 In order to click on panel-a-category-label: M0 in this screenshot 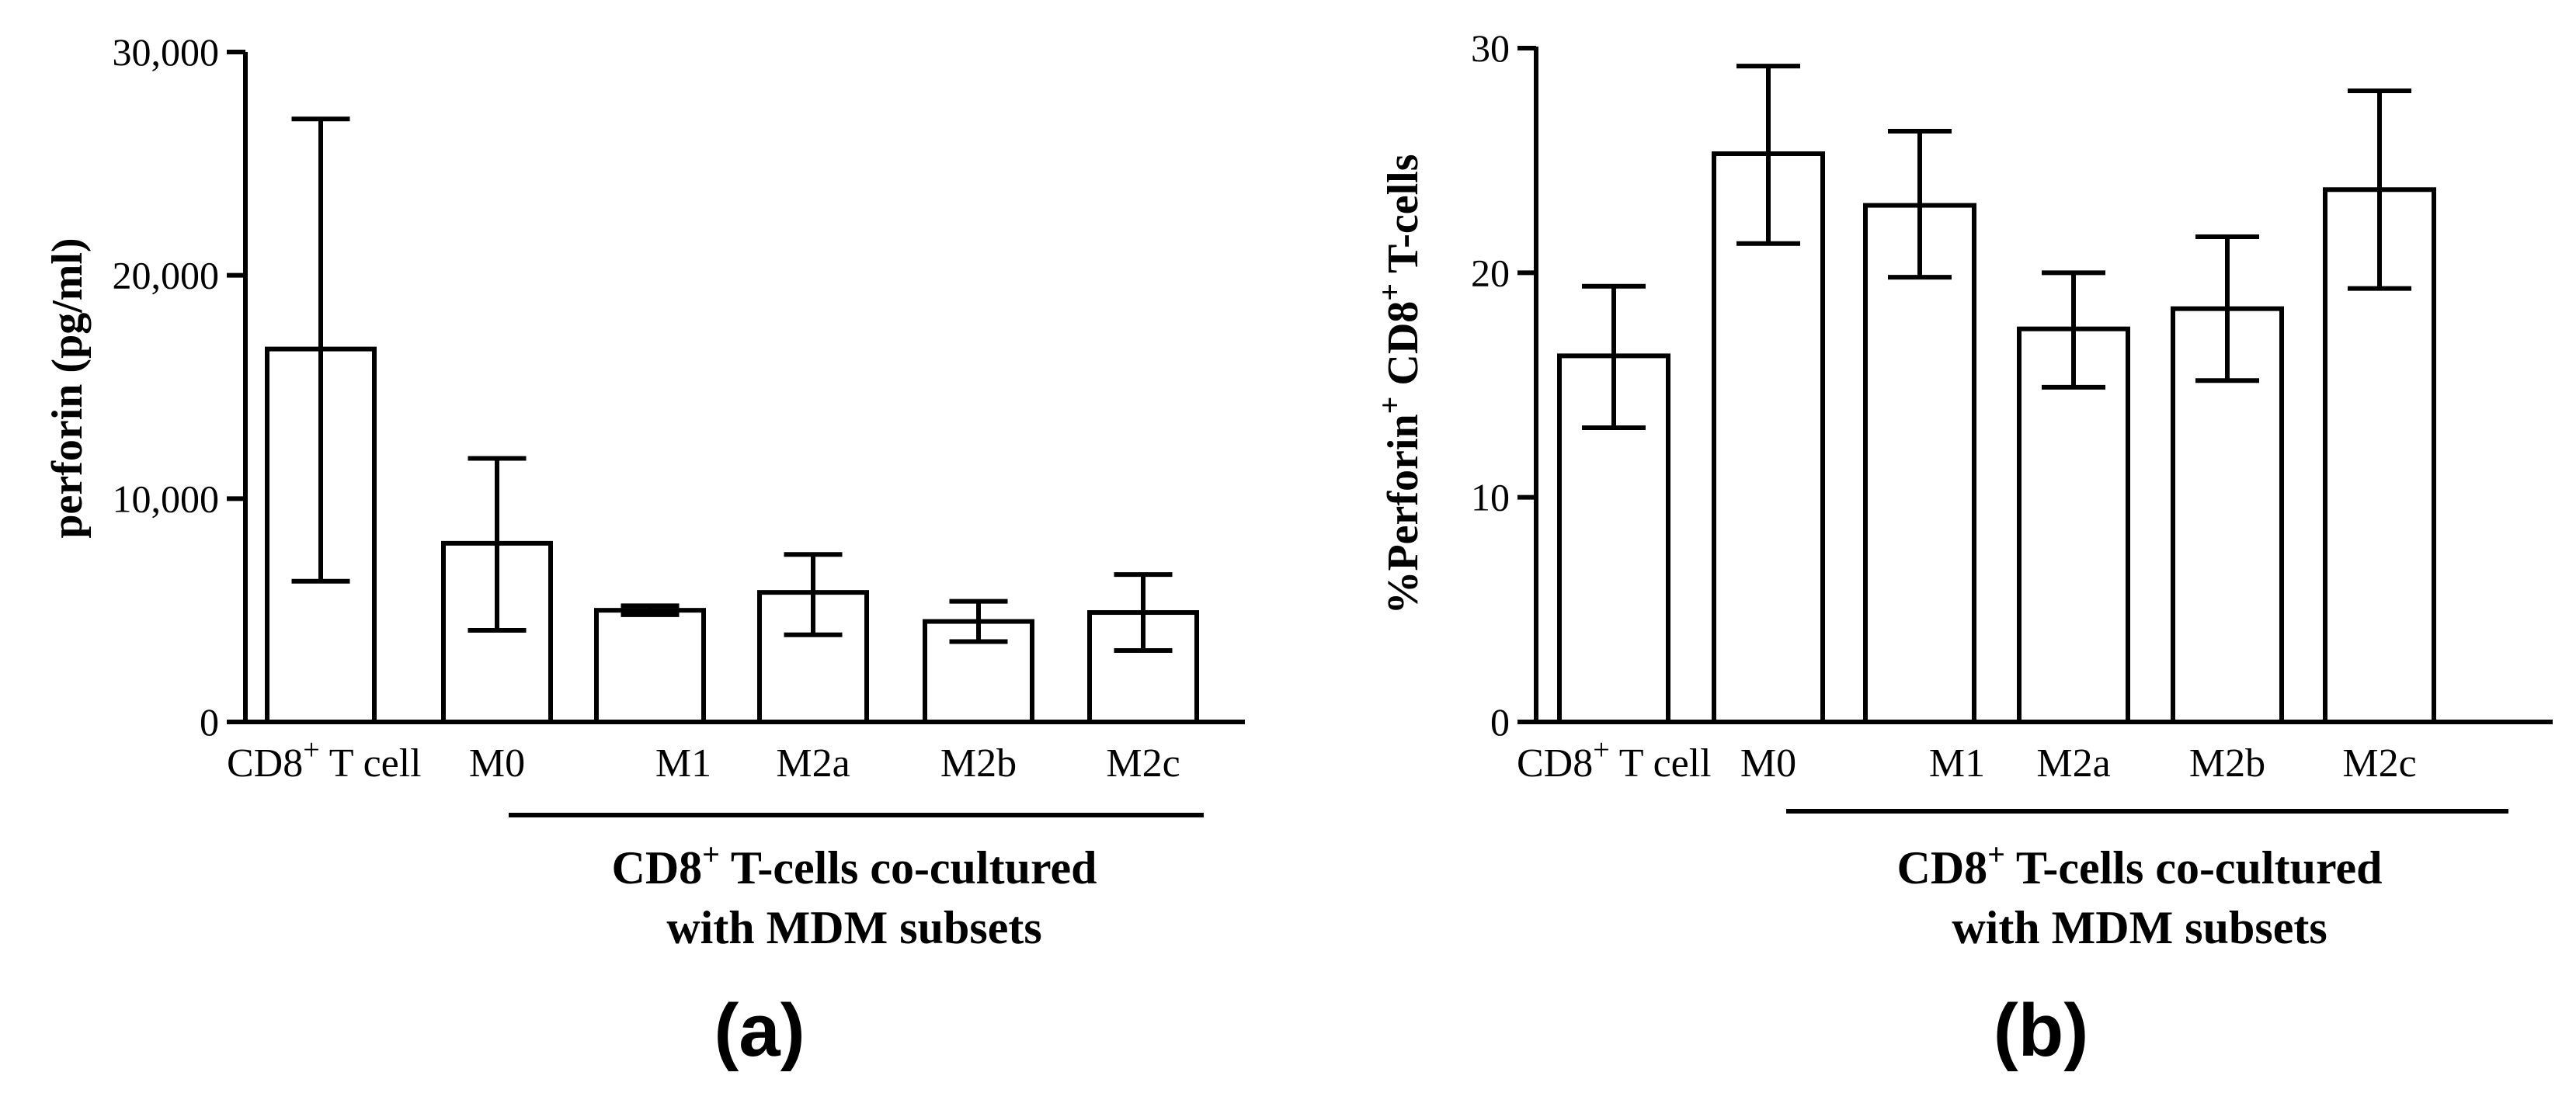, I will do `click(497, 763)`.